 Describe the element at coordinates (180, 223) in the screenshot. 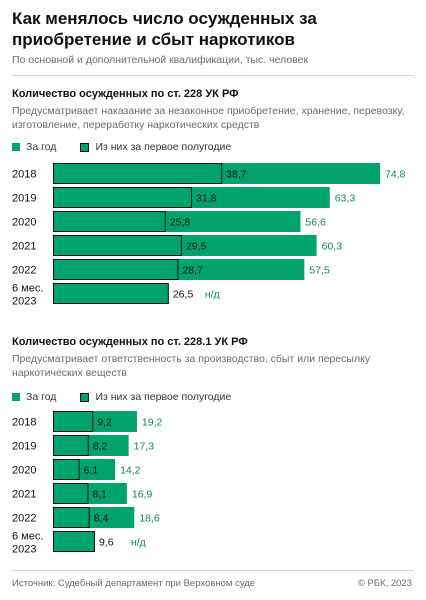

I see `half-year-value-label: 25,8` at that location.